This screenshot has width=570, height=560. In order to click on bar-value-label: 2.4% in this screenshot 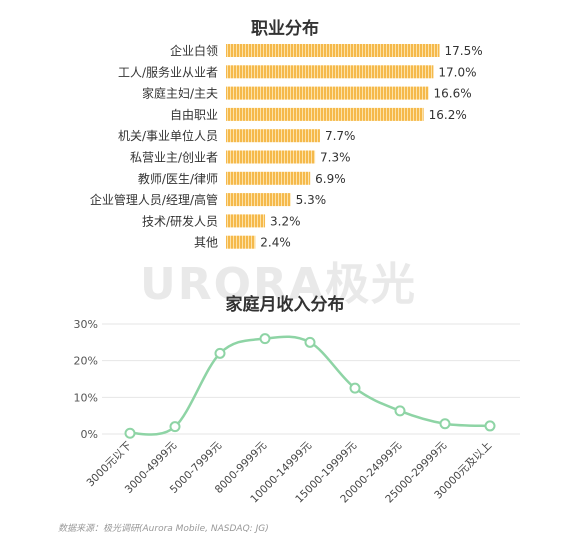, I will do `click(275, 243)`.